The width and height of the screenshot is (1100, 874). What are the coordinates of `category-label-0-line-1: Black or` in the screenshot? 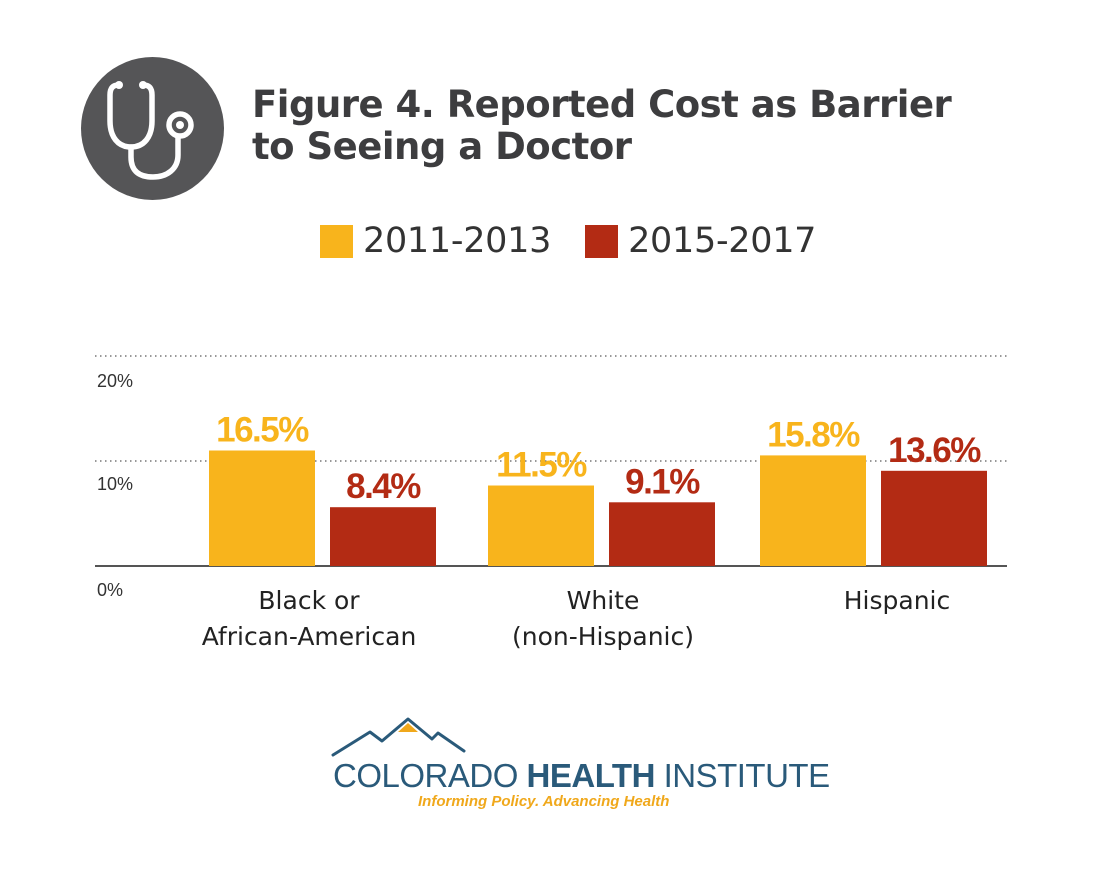 It's located at (309, 600).